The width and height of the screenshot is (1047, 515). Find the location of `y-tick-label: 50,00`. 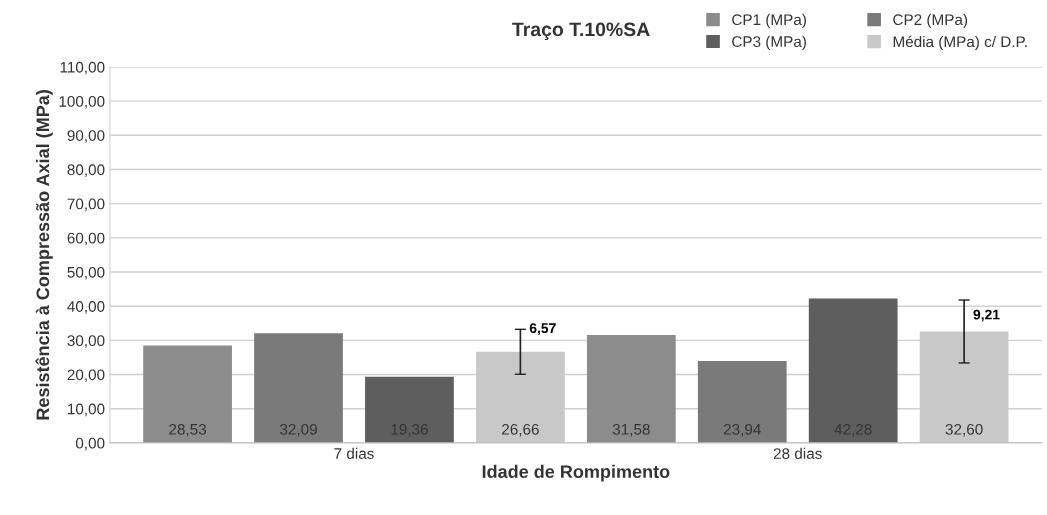

y-tick-label: 50,00 is located at coordinates (86, 273).